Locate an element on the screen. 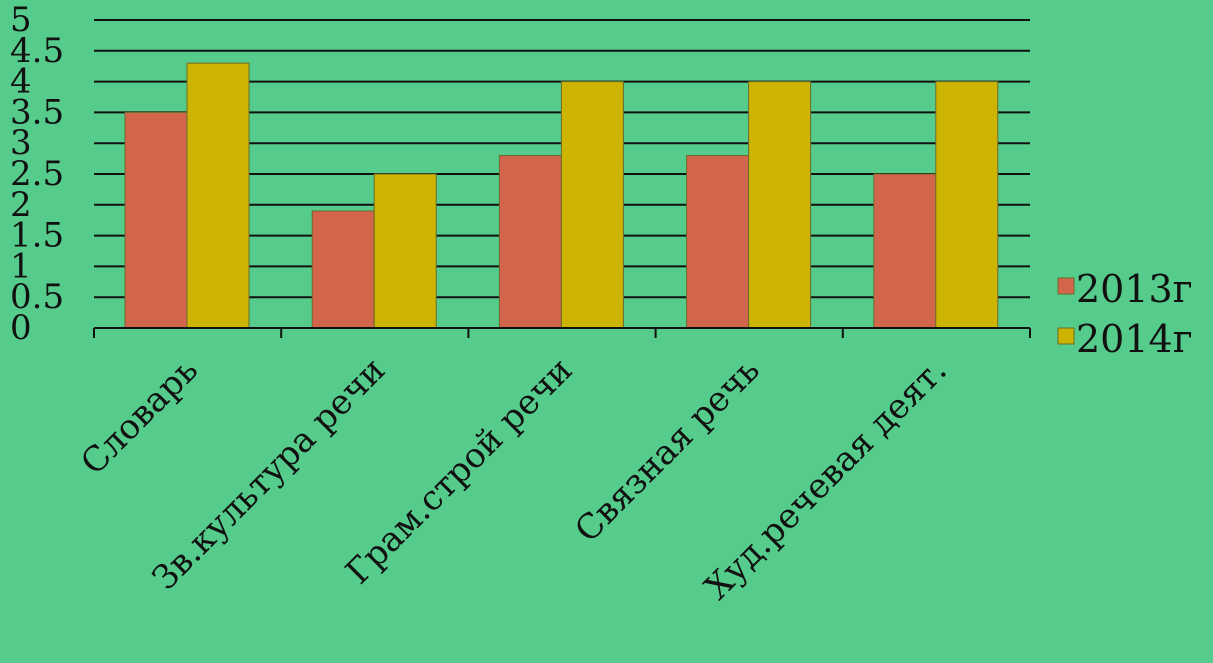 This screenshot has width=1213, height=663. y-tick-label: 1 is located at coordinates (21, 266).